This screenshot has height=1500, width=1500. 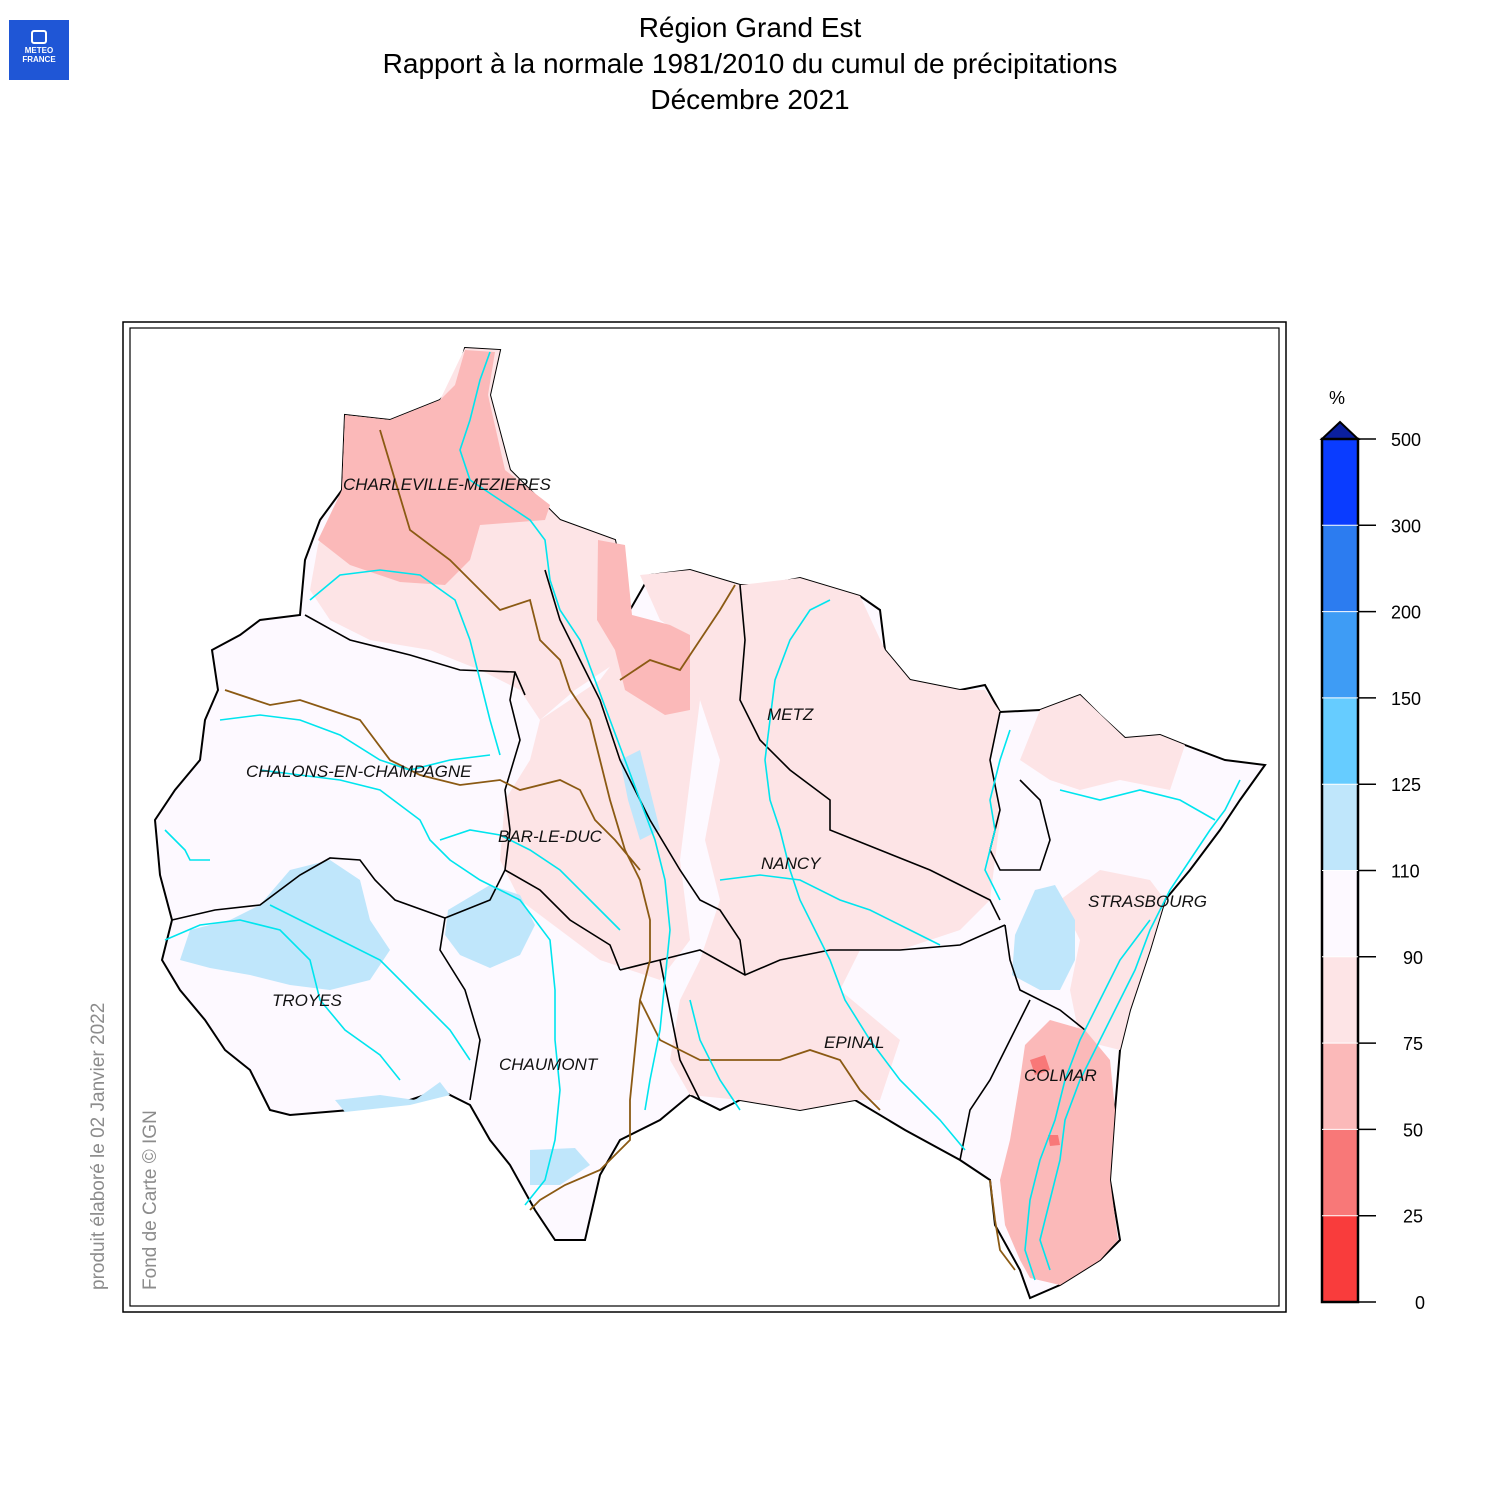 I want to click on city-label-epinal: EPINAL, so click(x=854, y=1042).